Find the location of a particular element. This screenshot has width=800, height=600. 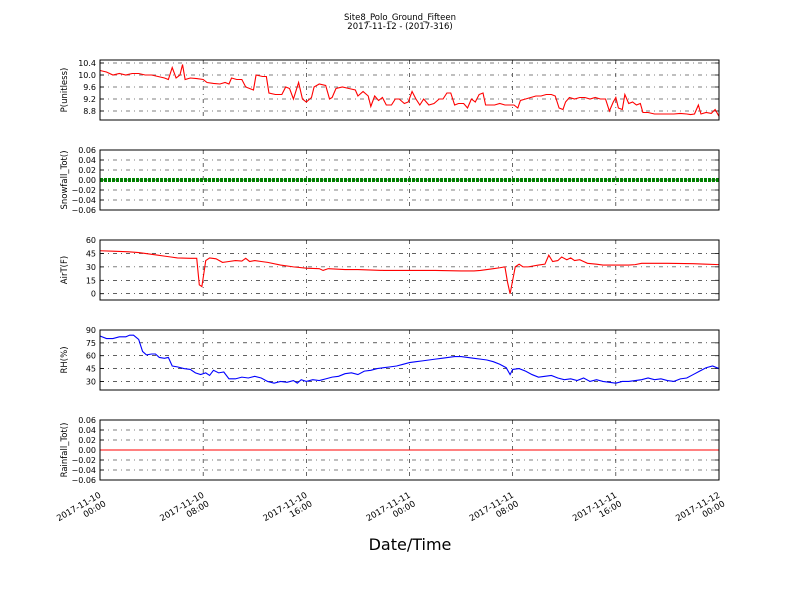

y-tick-label: 9.6 is located at coordinates (89, 87).